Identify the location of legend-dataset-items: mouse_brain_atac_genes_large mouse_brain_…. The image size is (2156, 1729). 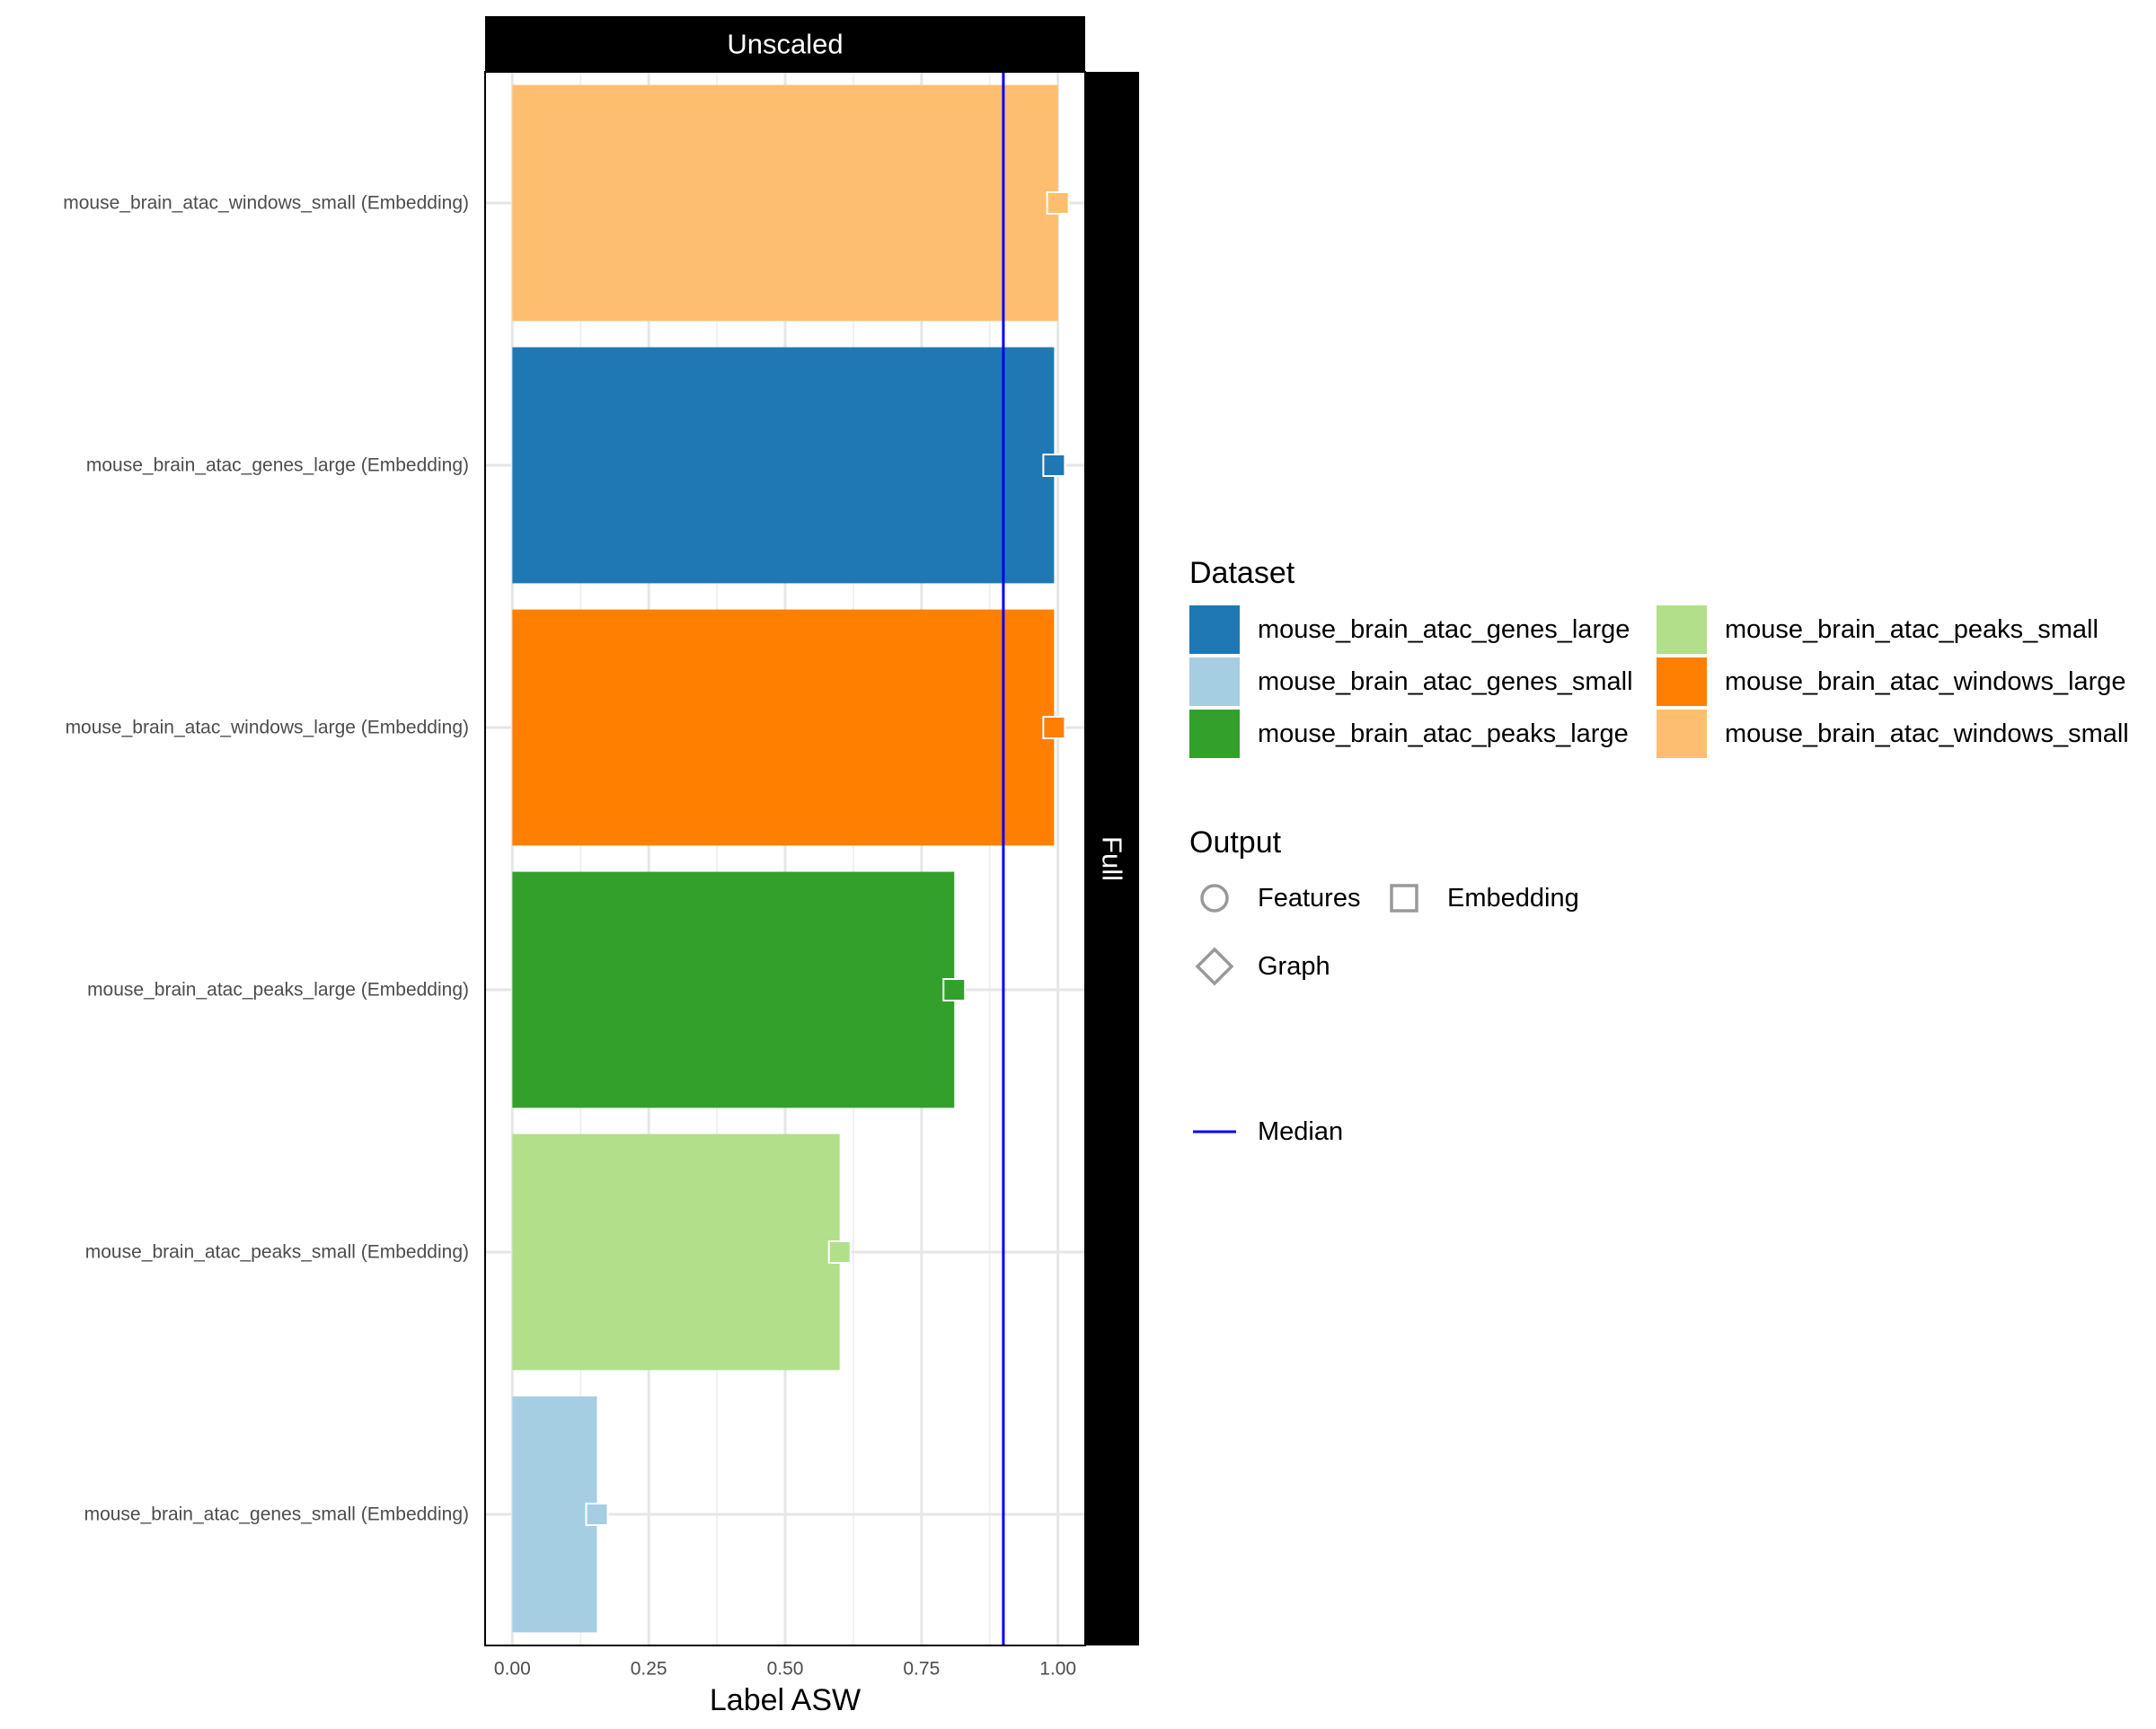
(1659, 681).